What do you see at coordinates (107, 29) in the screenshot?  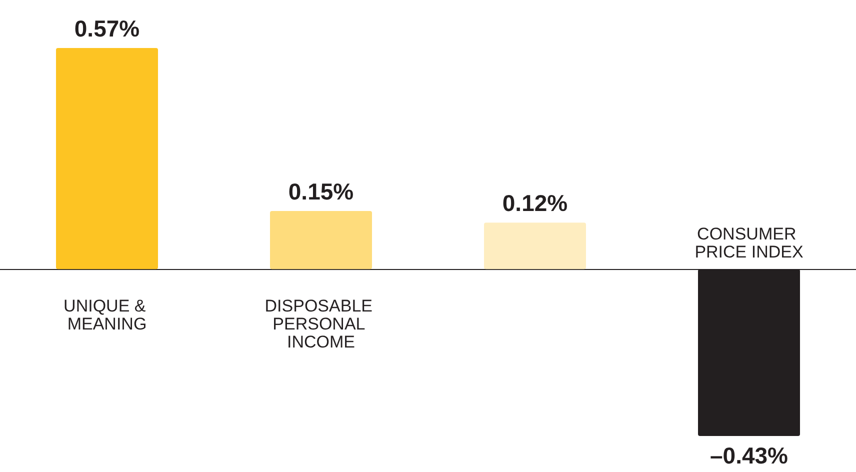 I see `data-label: 0.57%` at bounding box center [107, 29].